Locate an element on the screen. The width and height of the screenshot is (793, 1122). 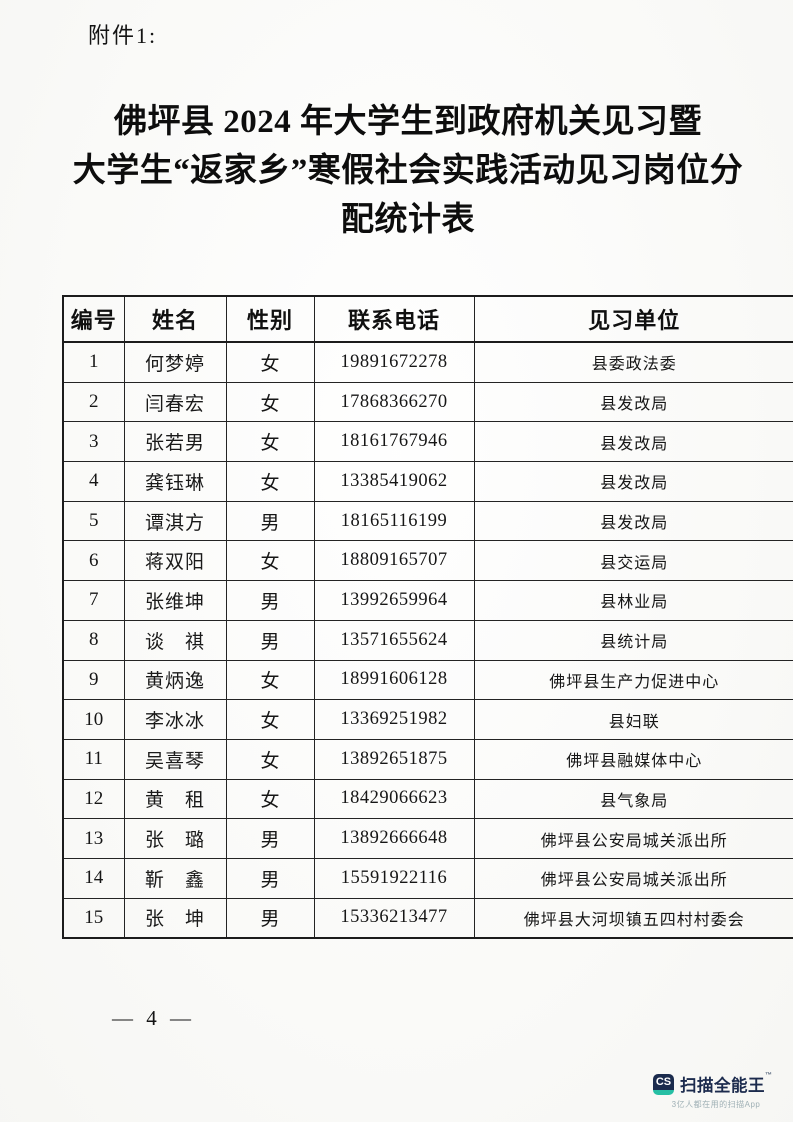
cell-name: 吴喜琴 is located at coordinates (175, 759).